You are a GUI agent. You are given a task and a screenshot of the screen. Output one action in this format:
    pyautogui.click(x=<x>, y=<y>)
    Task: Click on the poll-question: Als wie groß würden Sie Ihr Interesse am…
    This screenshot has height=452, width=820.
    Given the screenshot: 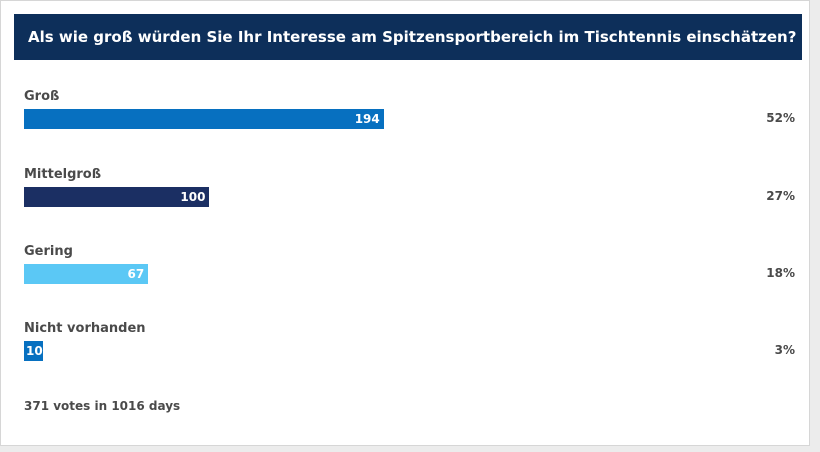 What is the action you would take?
    pyautogui.click(x=408, y=37)
    